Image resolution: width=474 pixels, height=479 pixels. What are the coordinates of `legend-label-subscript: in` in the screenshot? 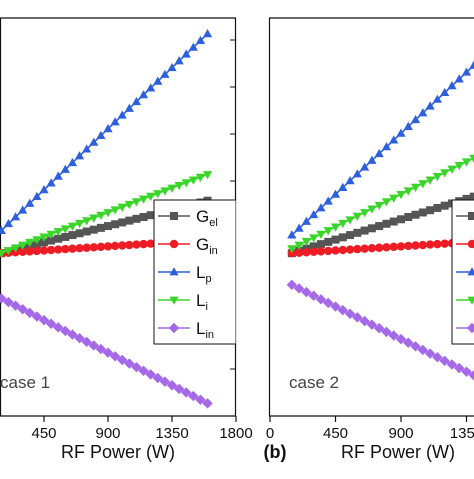 It's located at (209, 335).